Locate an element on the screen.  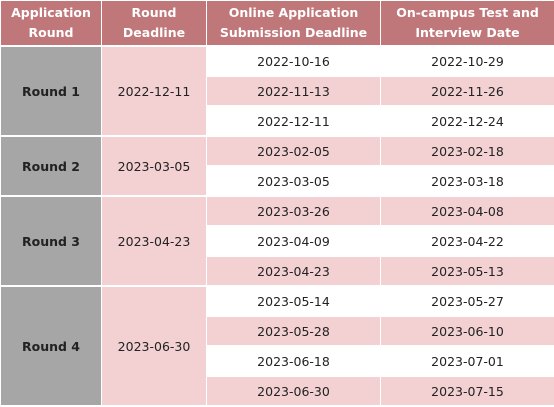
submission-date: 2022-12-11 is located at coordinates (294, 121).